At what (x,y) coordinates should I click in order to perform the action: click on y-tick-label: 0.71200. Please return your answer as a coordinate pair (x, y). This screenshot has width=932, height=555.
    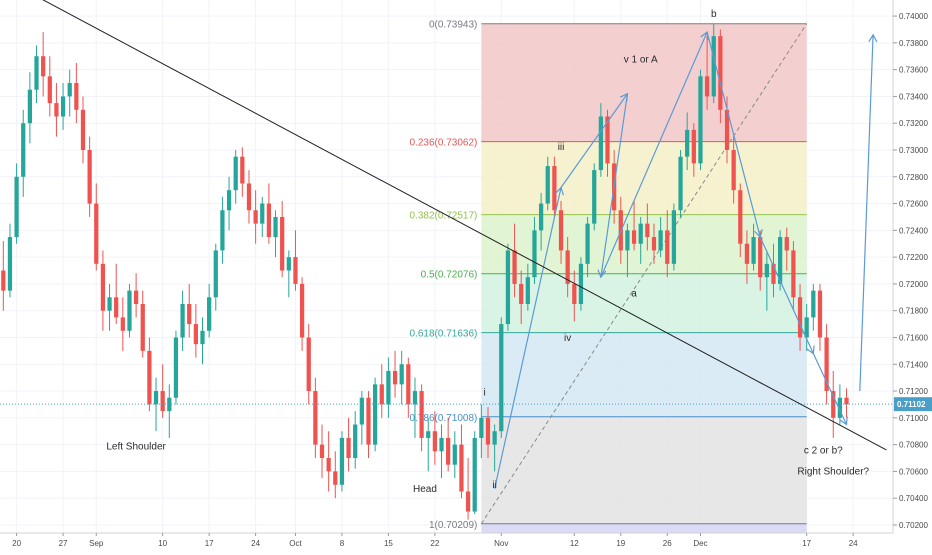
    Looking at the image, I should click on (913, 391).